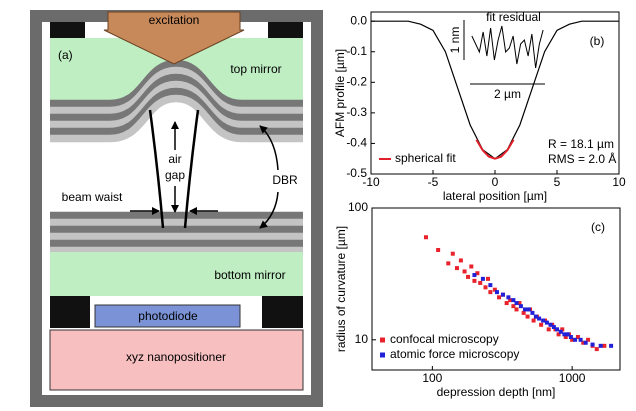 Image resolution: width=636 pixels, height=411 pixels. What do you see at coordinates (356, 143) in the screenshot?
I see `y-tick-label: -0.4` at bounding box center [356, 143].